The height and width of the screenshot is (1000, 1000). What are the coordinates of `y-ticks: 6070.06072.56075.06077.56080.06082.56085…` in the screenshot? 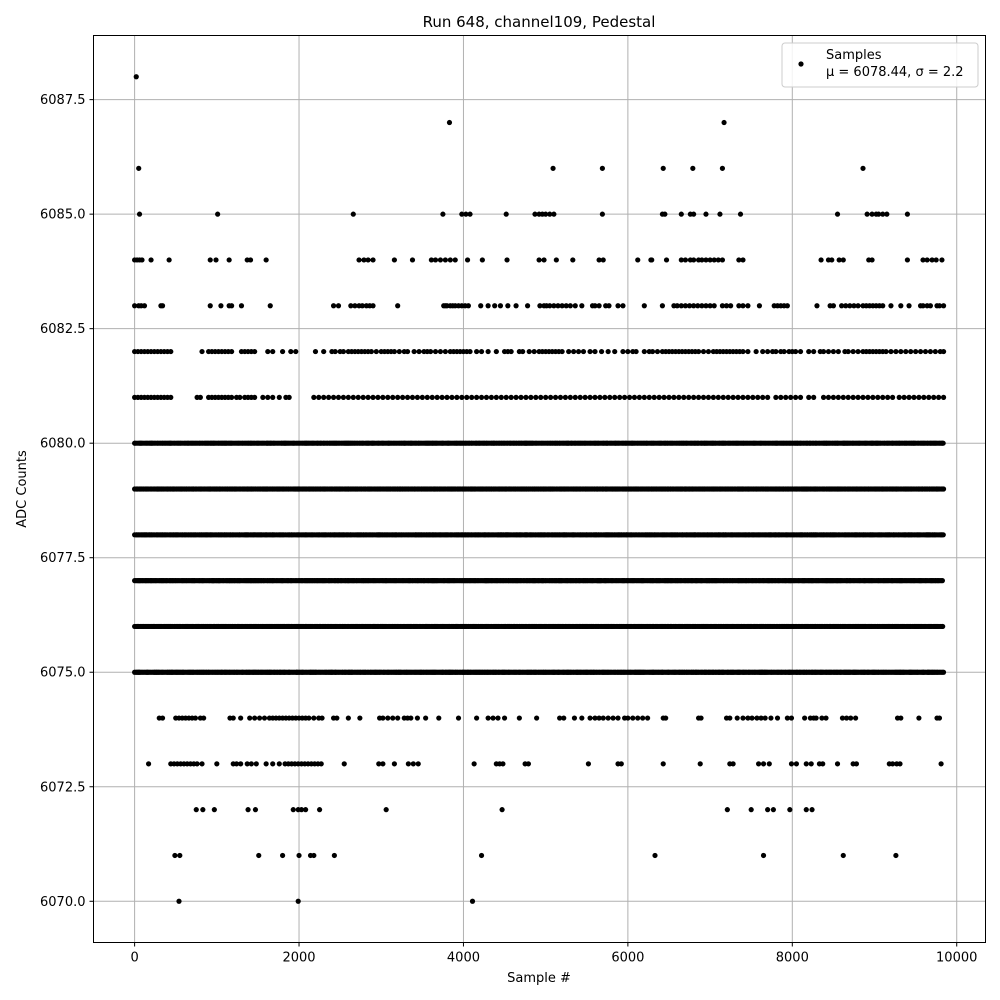 It's located at (67, 501).